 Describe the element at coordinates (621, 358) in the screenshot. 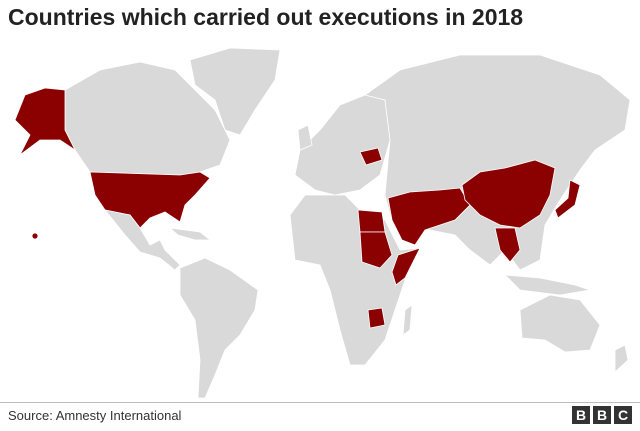

I see `new-zealand` at that location.